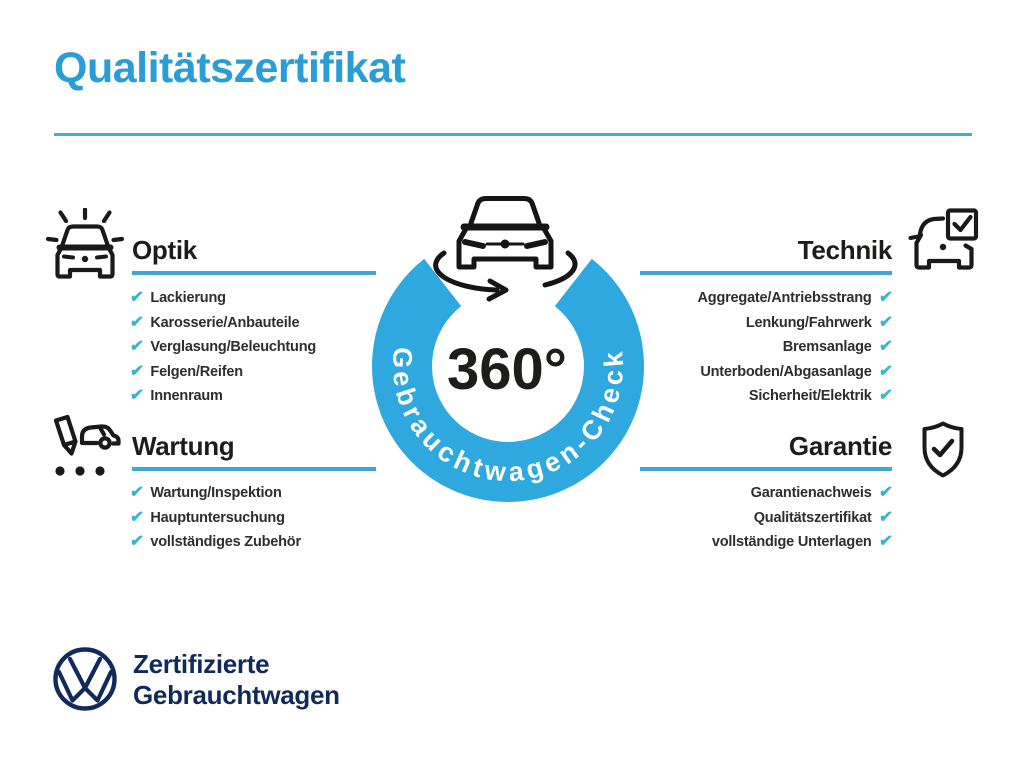  I want to click on checklist-item: vollständige Unterlagen ✔, so click(726, 542).